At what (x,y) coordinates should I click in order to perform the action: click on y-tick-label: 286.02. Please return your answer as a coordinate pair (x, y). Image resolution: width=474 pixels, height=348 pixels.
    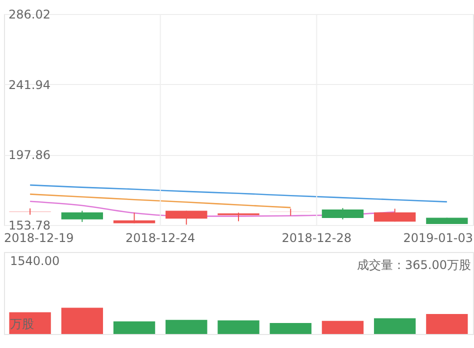
    Looking at the image, I should click on (29, 15).